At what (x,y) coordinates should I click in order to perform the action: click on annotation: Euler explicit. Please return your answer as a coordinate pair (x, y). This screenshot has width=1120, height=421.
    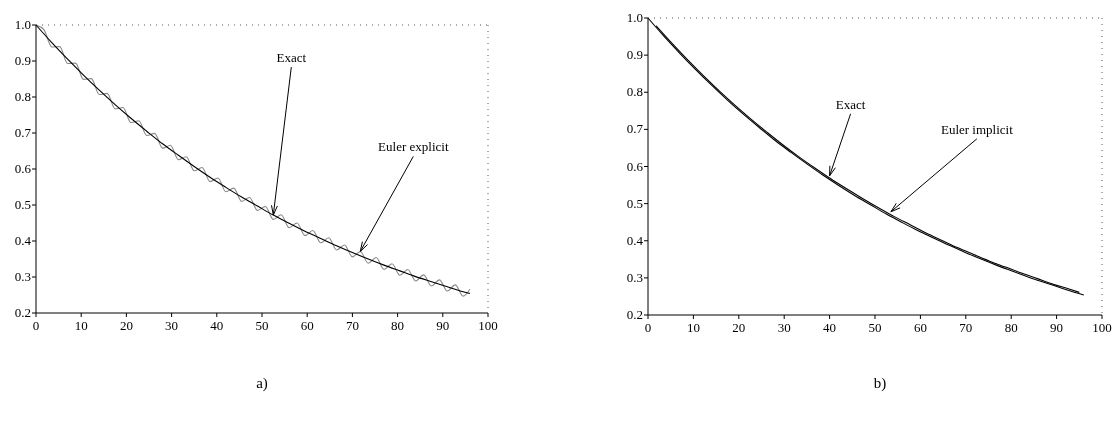
    Looking at the image, I should click on (413, 147).